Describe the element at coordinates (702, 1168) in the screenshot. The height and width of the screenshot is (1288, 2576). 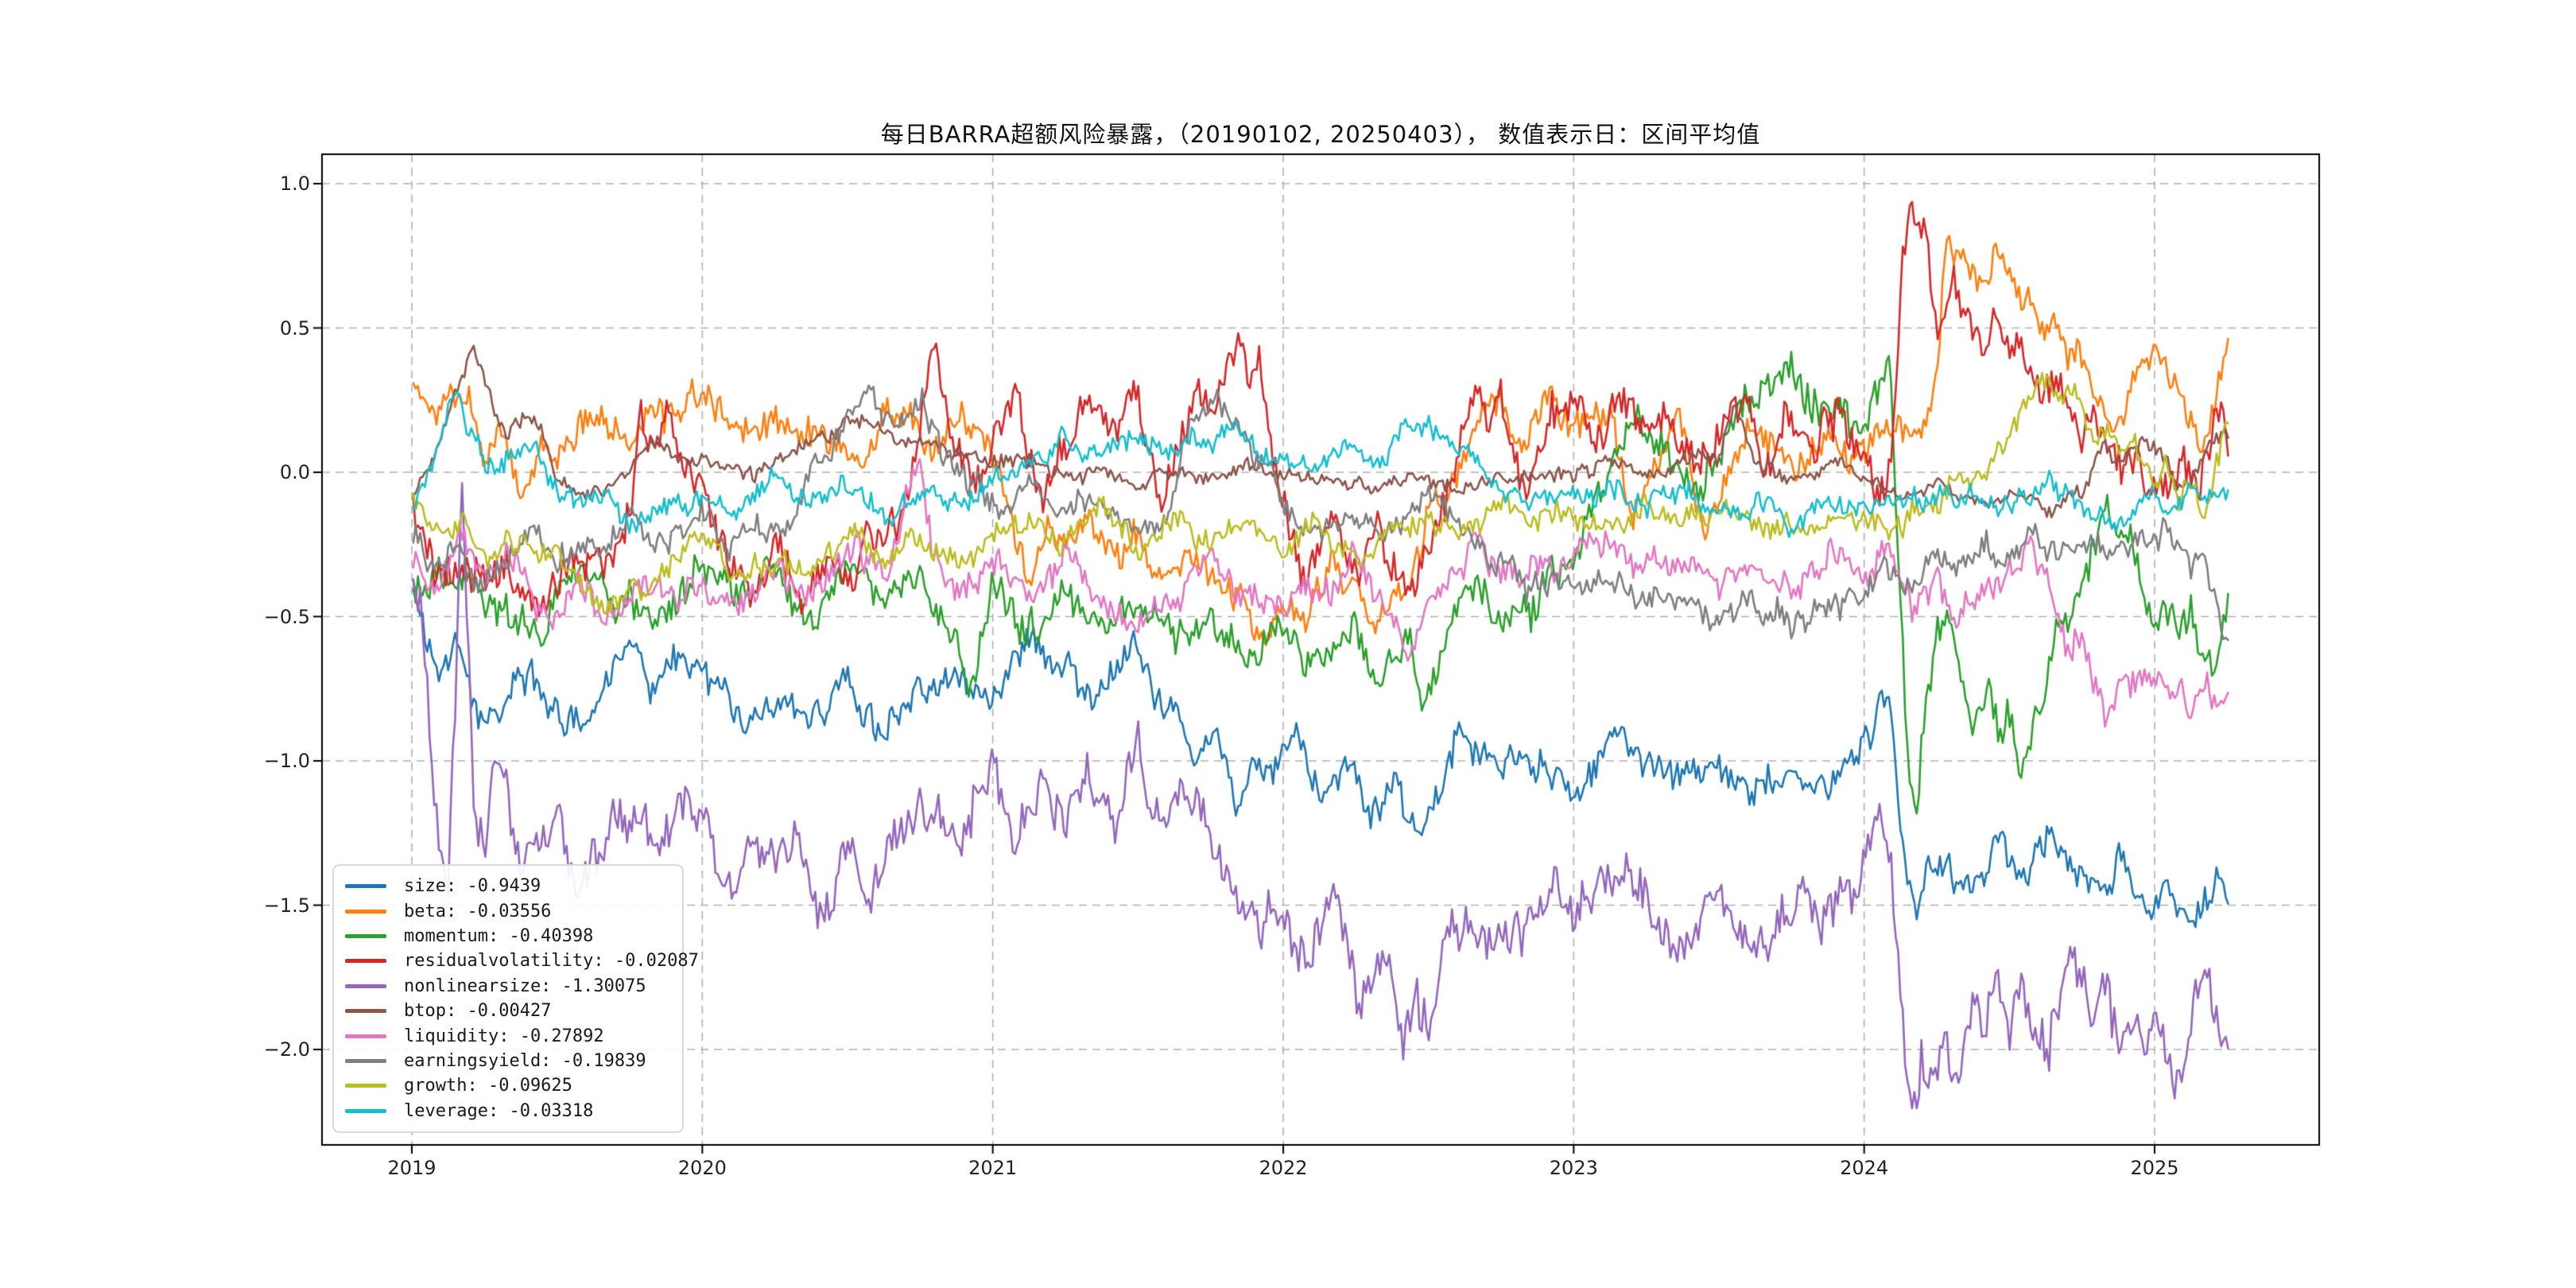
I see `x-tick-label: 2020` at that location.